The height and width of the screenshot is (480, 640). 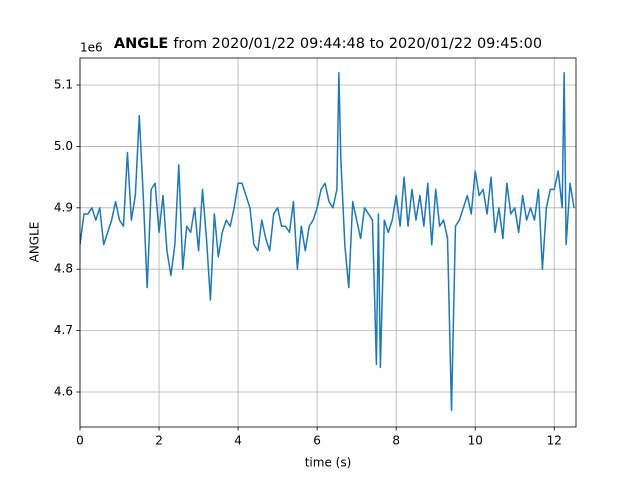 I want to click on x-tick-label: 8, so click(x=396, y=441).